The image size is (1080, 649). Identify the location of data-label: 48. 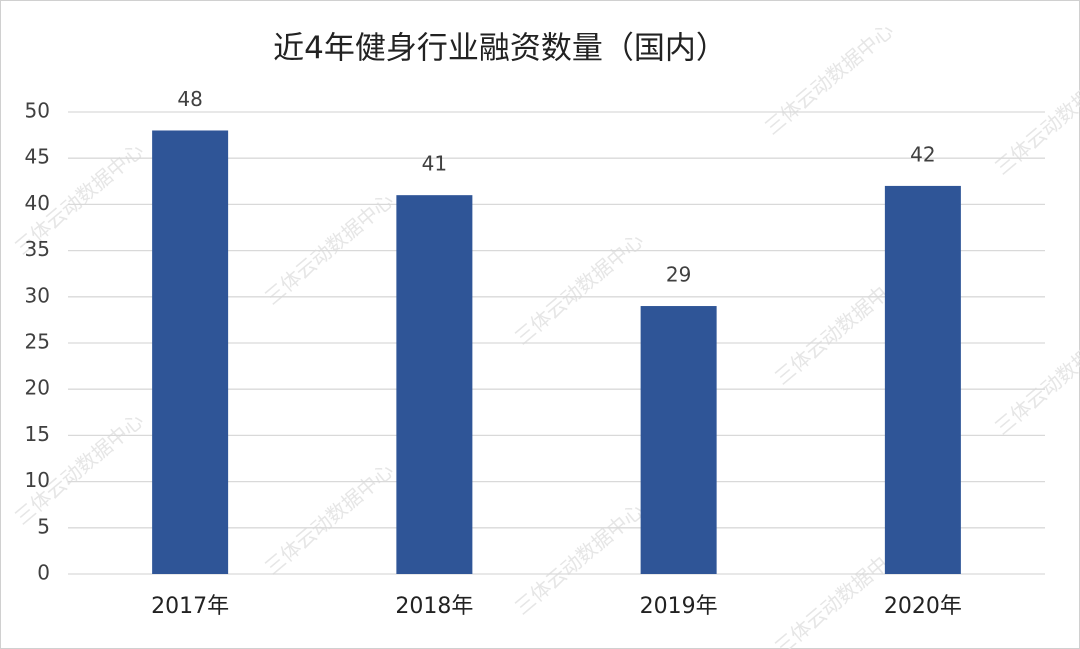
(189, 99).